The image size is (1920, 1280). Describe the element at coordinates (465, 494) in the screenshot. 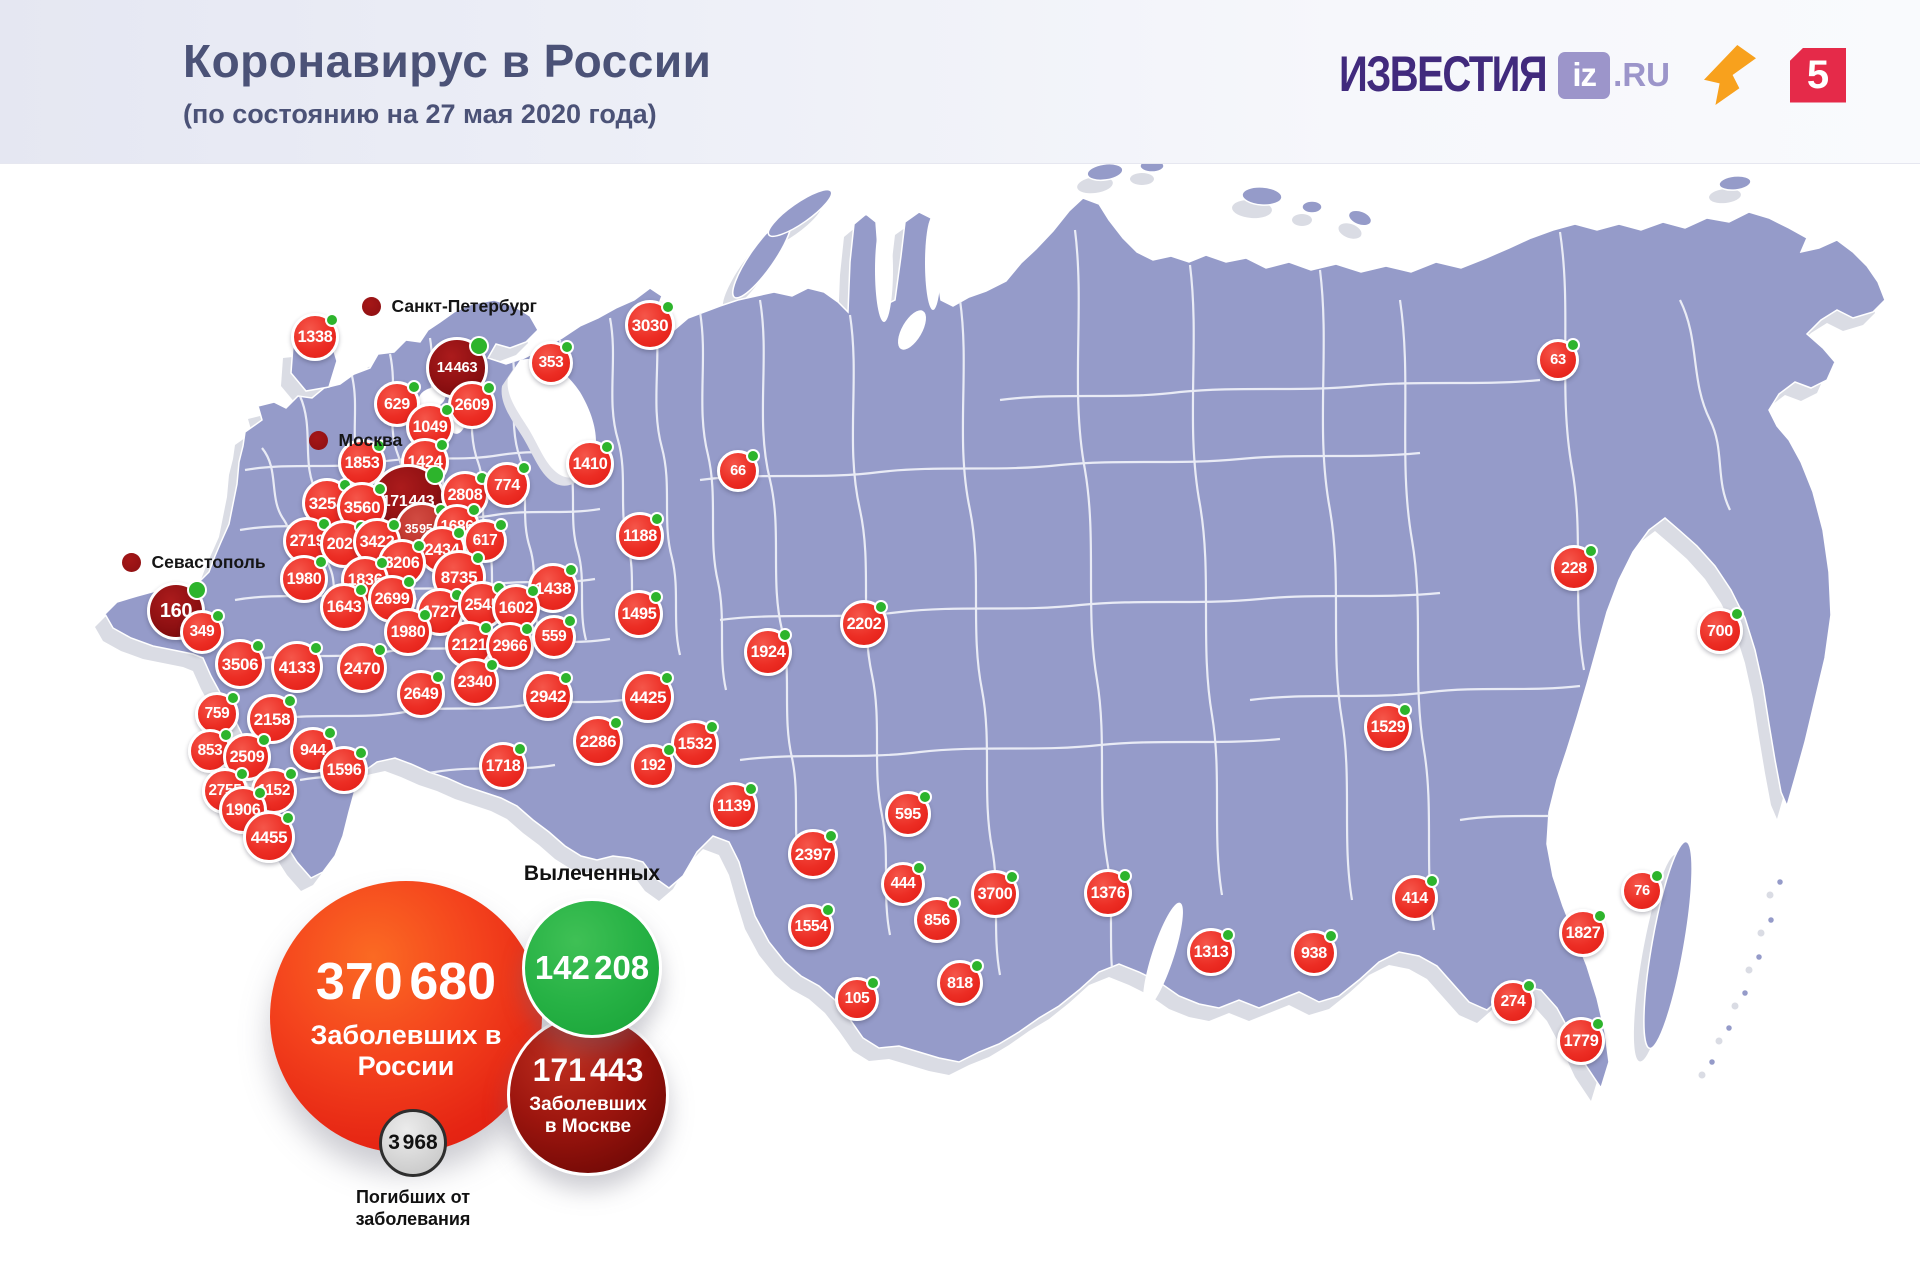

I see `region-case-count: 2808` at that location.